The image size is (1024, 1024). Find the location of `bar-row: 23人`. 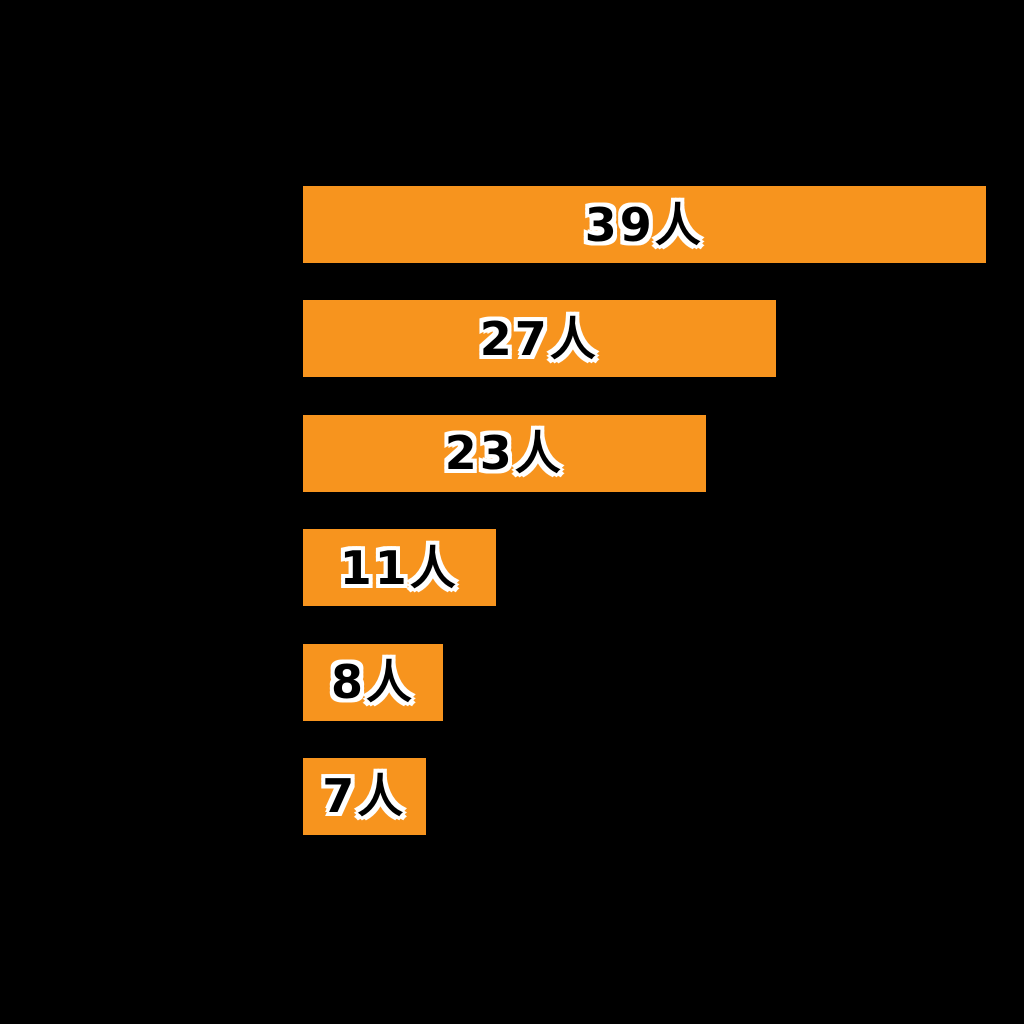

bar-row: 23人 is located at coordinates (653, 453).